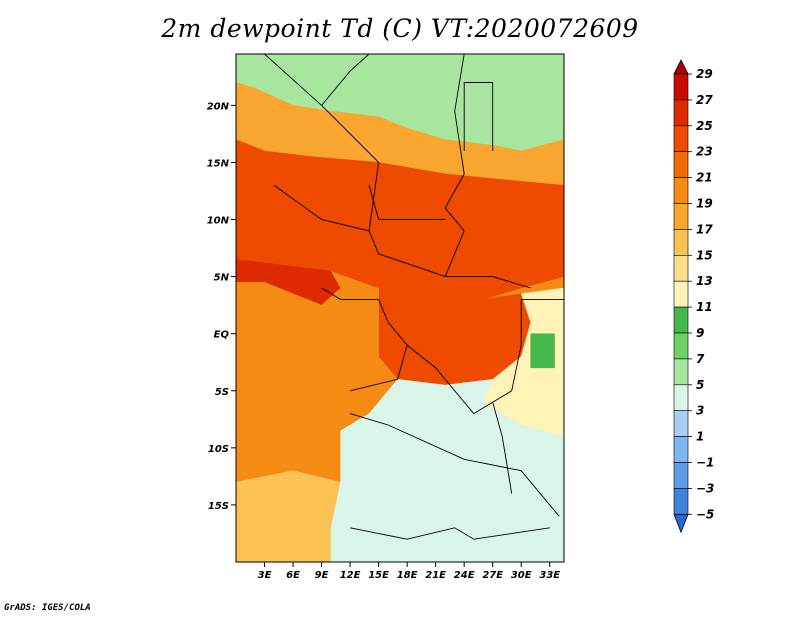  What do you see at coordinates (704, 229) in the screenshot?
I see `colorbar-label: 17` at bounding box center [704, 229].